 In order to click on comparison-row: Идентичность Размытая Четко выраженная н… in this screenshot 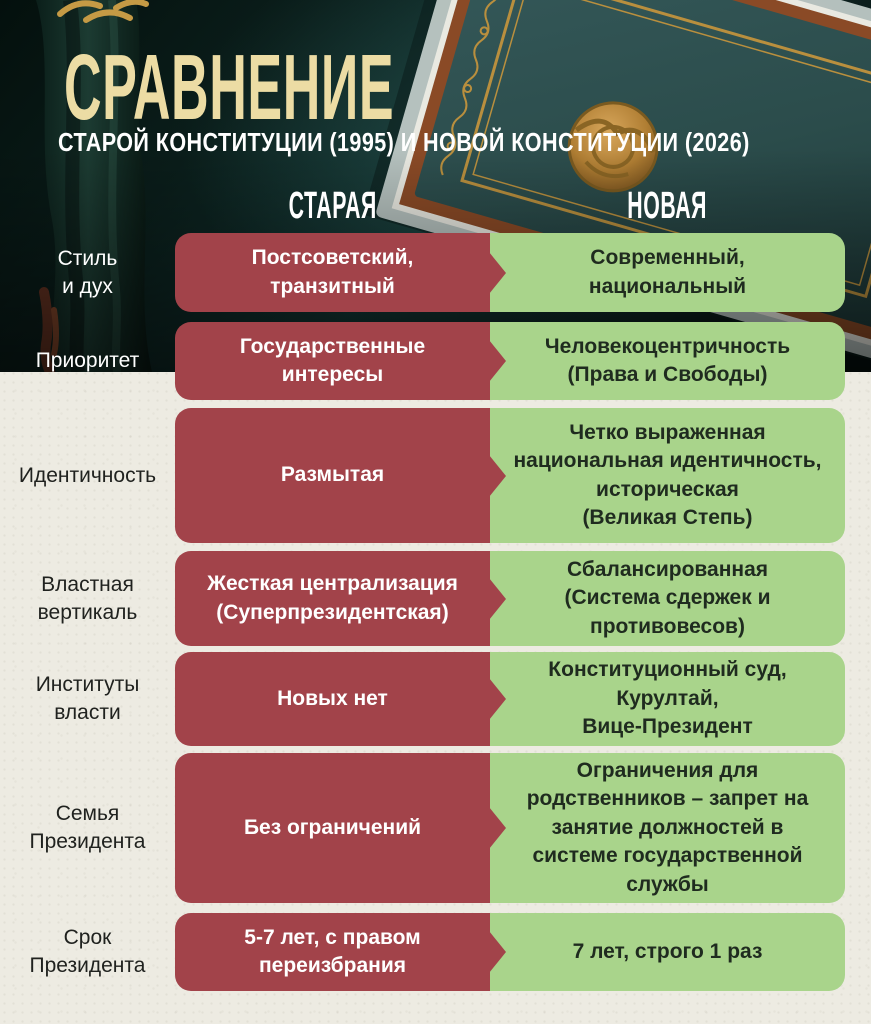, I will do `click(435, 475)`.